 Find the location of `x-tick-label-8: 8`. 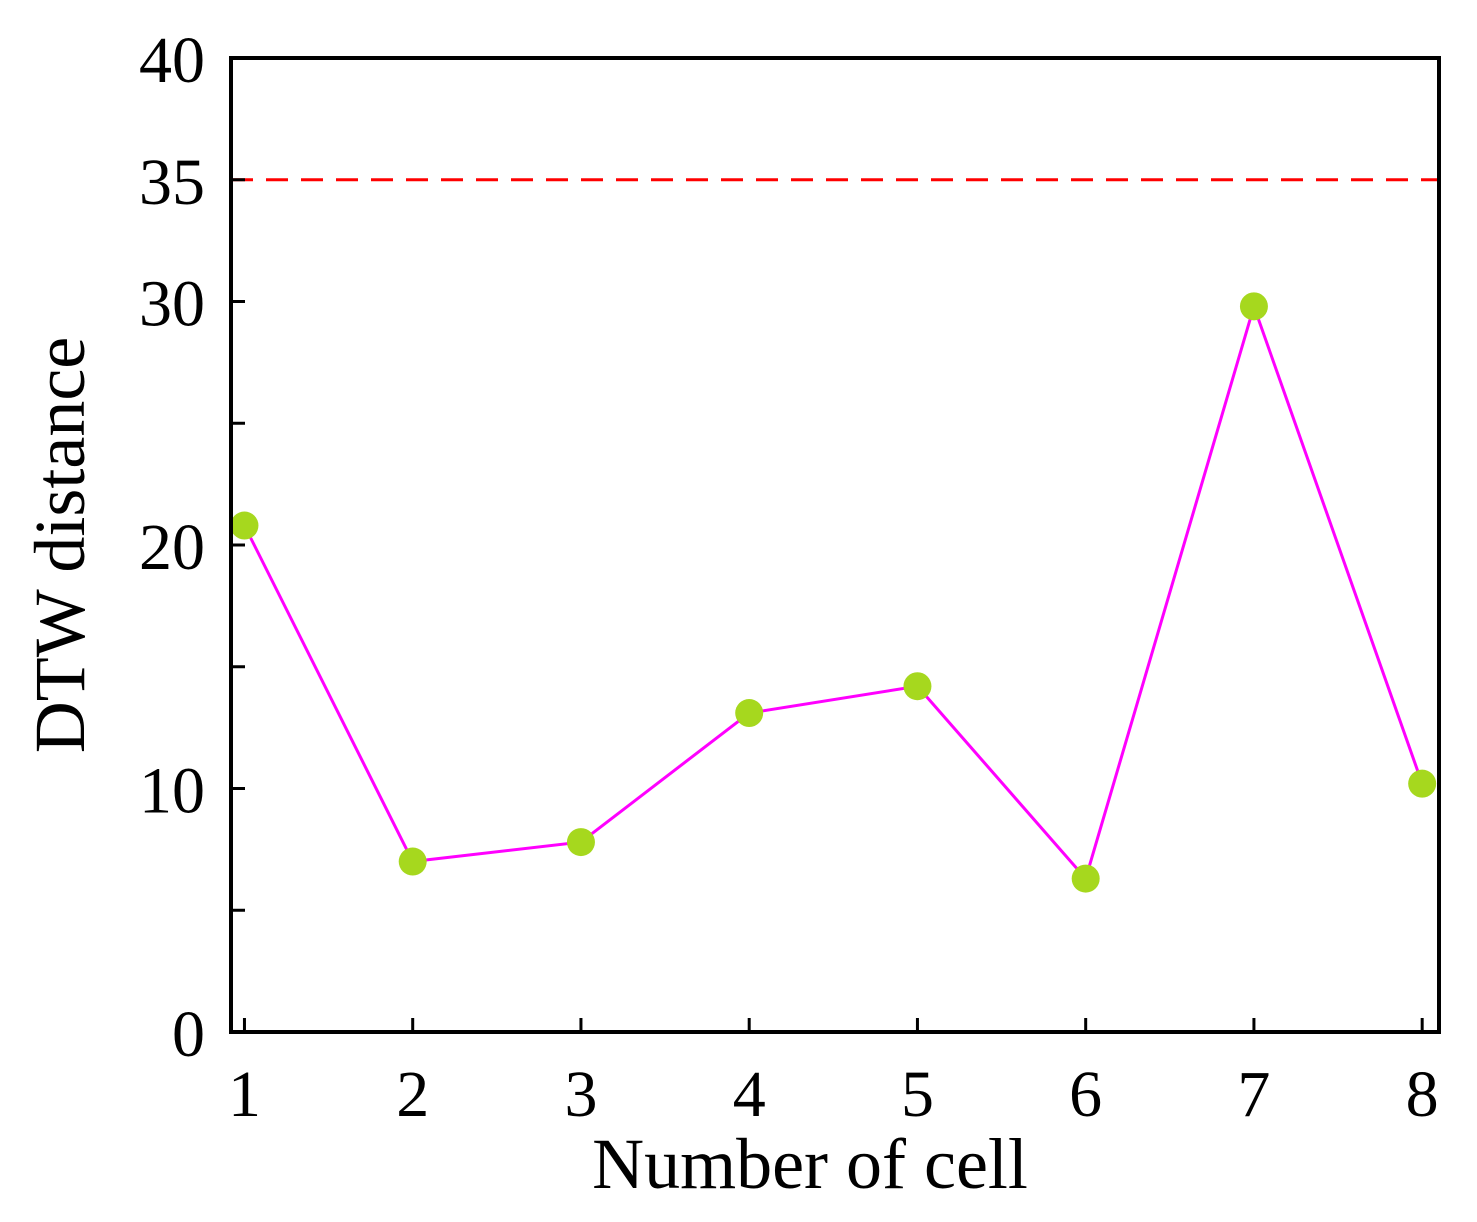

x-tick-label-8: 8 is located at coordinates (1422, 1094).